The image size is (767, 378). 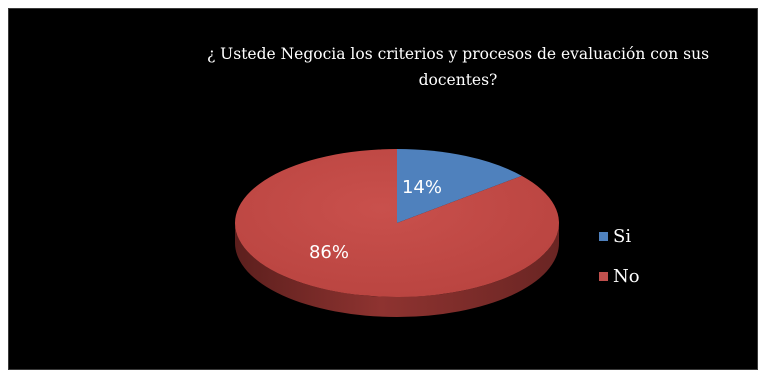 I want to click on legend-swatch-no, so click(x=603, y=276).